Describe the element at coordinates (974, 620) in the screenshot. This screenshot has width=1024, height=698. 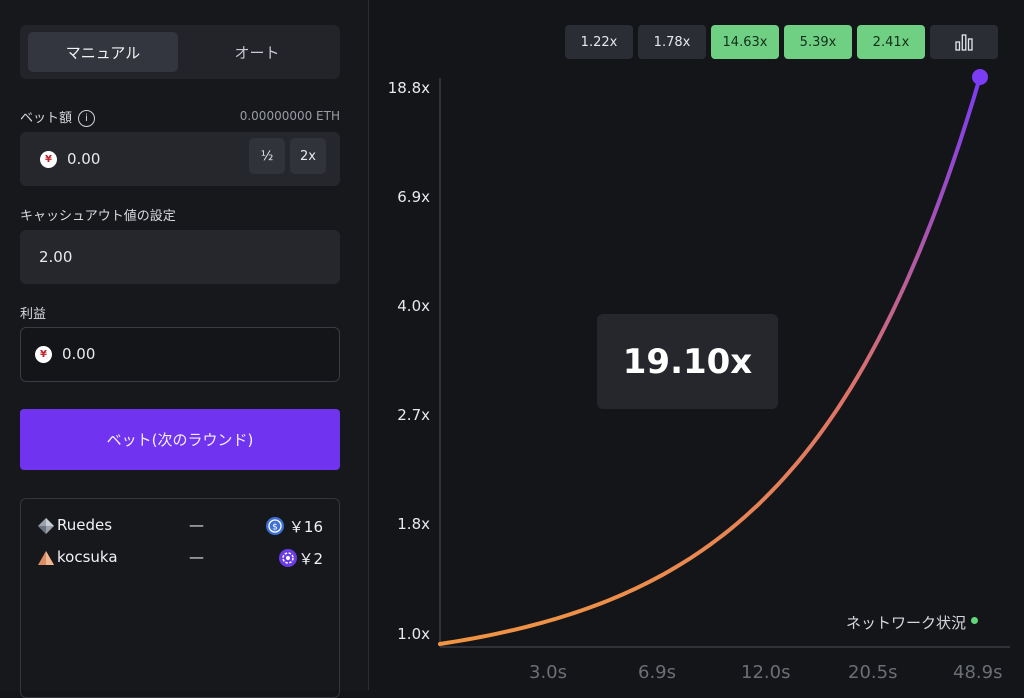
I see `network-status-dot` at that location.